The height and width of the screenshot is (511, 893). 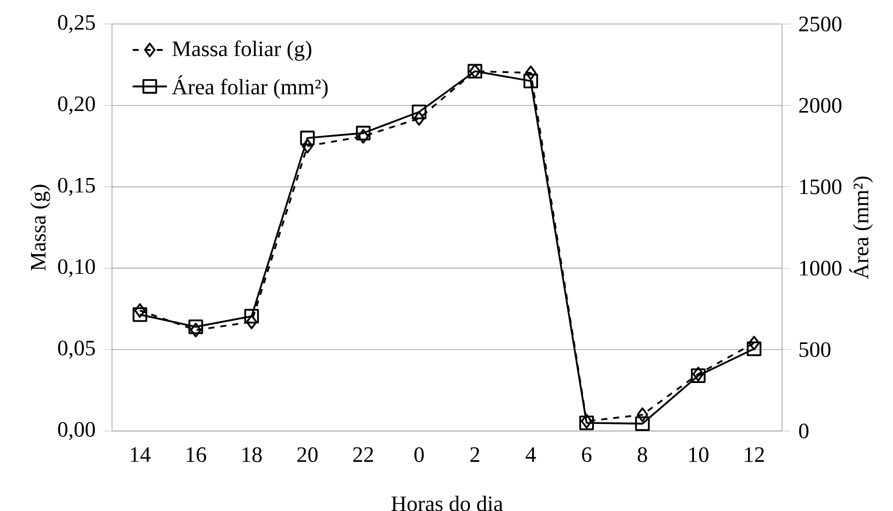 What do you see at coordinates (861, 228) in the screenshot?
I see `y2-axis-title: Área (mm²)` at bounding box center [861, 228].